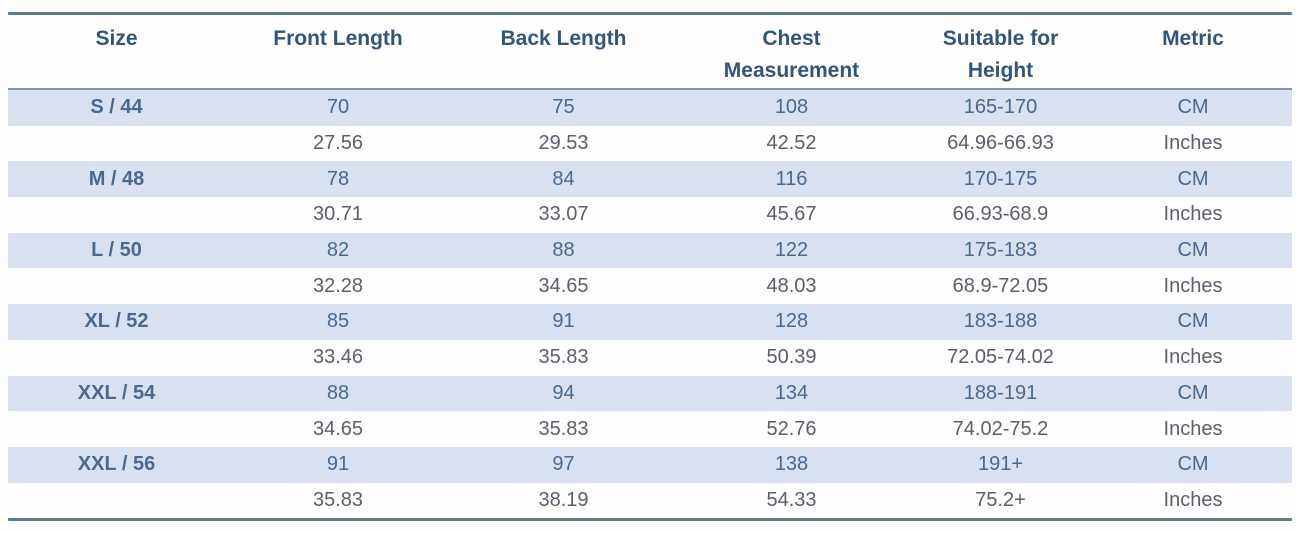  I want to click on table-row: XL / 52 85 91 128 183-188 CM, so click(650, 322).